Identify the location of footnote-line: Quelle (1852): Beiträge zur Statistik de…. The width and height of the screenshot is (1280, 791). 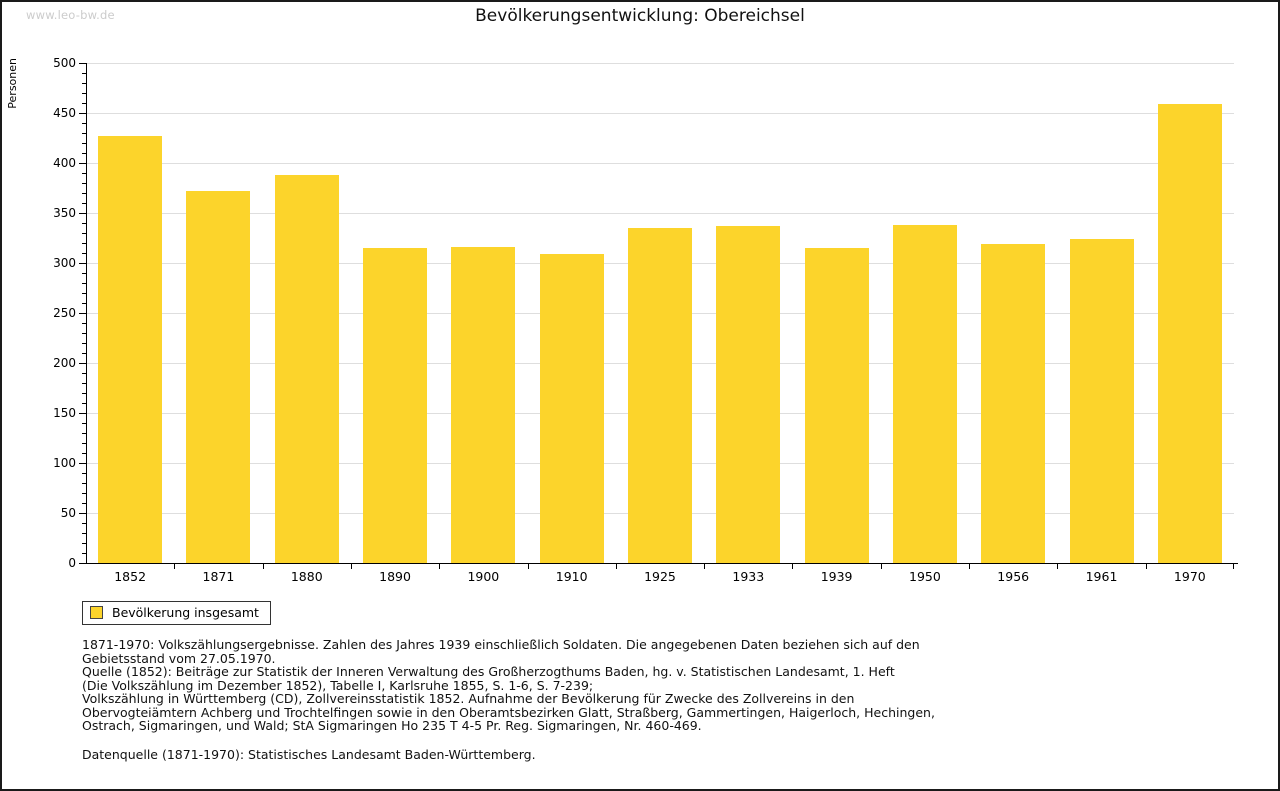
(488, 671).